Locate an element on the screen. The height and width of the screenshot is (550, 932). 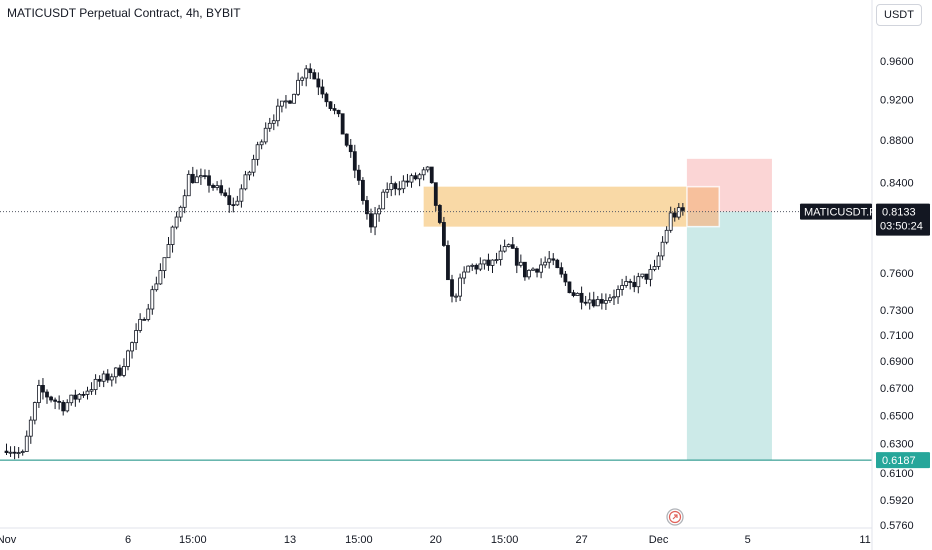
time-tick-label: Dec is located at coordinates (659, 540).